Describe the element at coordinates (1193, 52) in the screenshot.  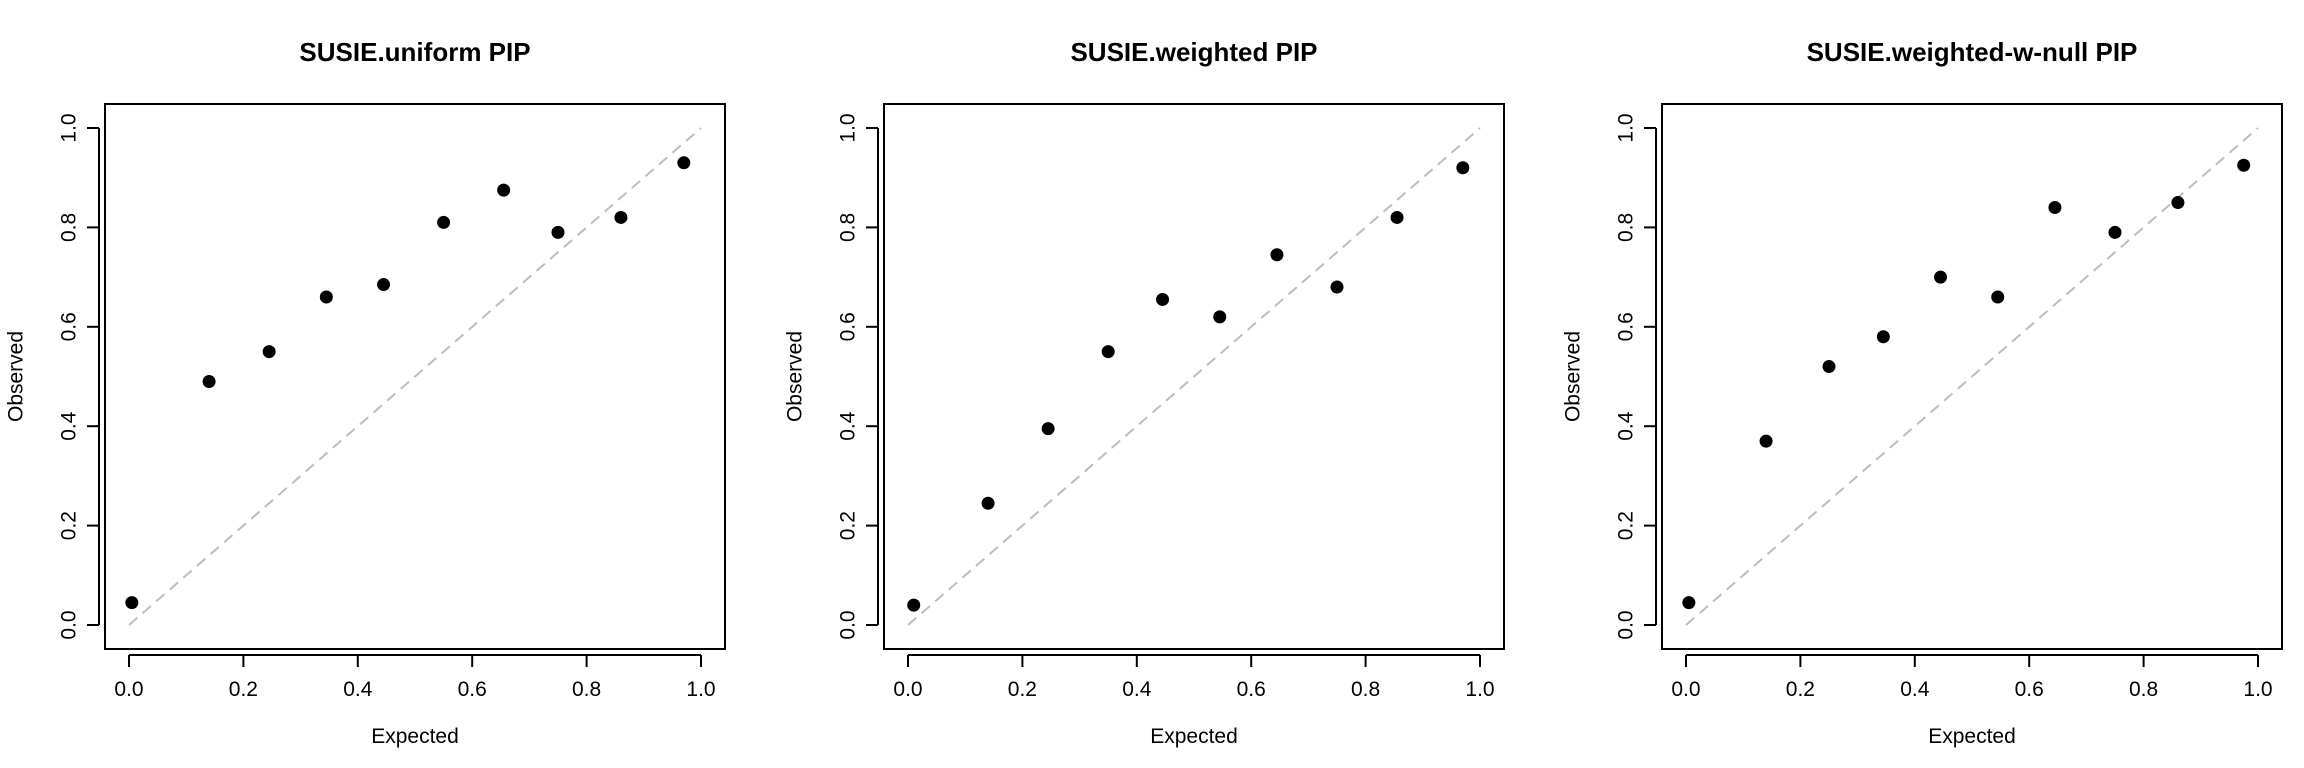
I see `chart-title: SUSIE.weighted PIP` at that location.